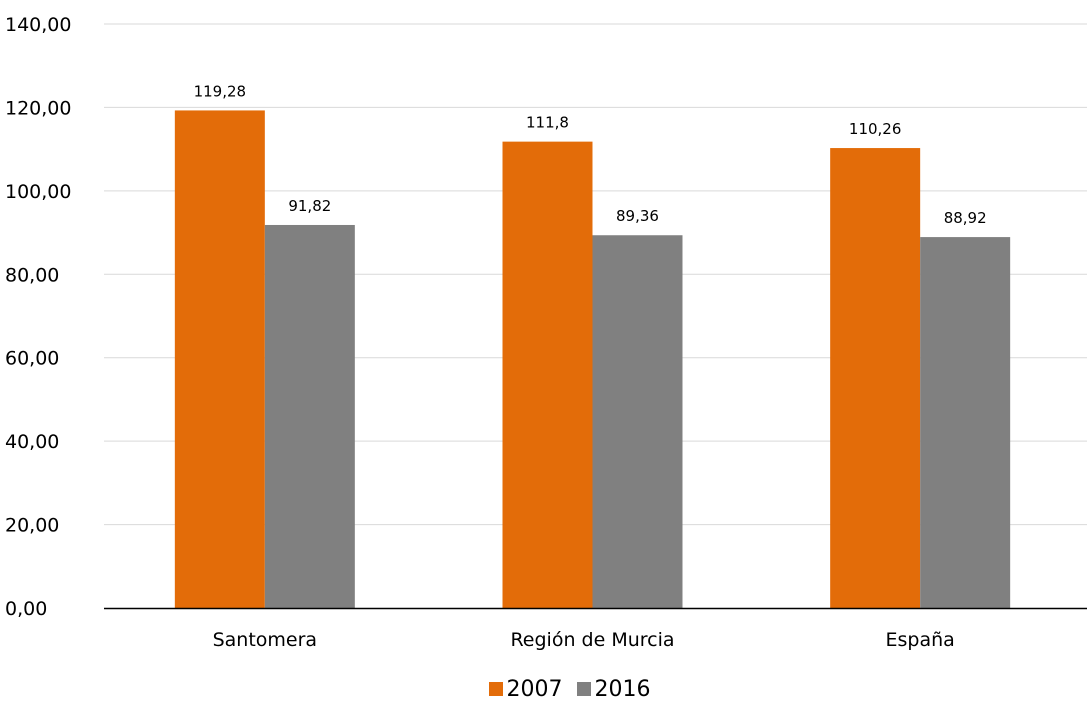  I want to click on y-tick-label: 80,00, so click(32, 275).